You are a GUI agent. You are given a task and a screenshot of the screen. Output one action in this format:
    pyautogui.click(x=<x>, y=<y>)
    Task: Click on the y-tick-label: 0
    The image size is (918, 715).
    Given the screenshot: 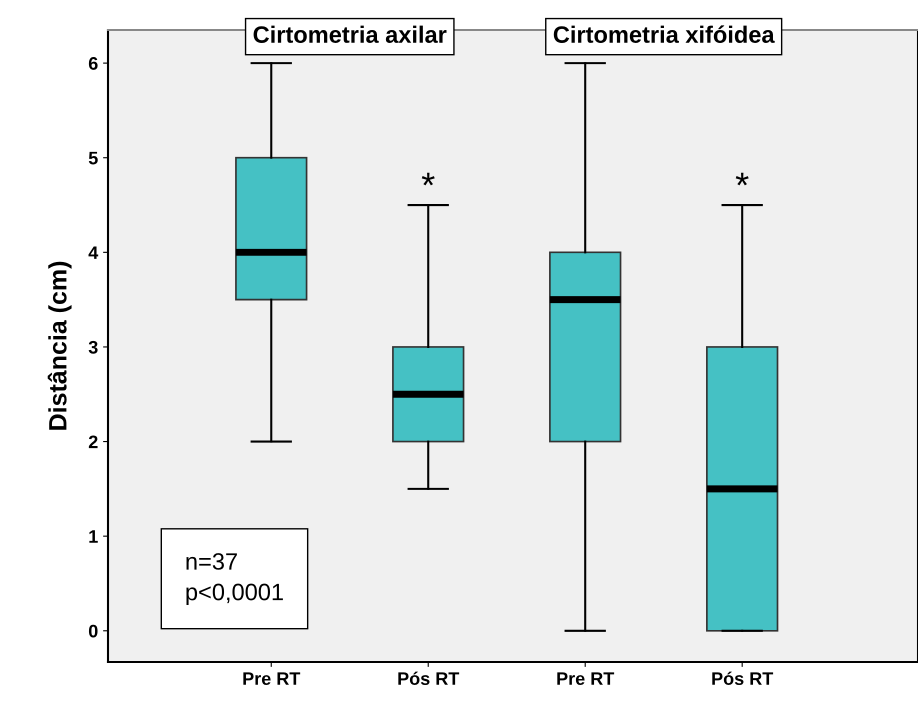 What is the action you would take?
    pyautogui.click(x=93, y=631)
    